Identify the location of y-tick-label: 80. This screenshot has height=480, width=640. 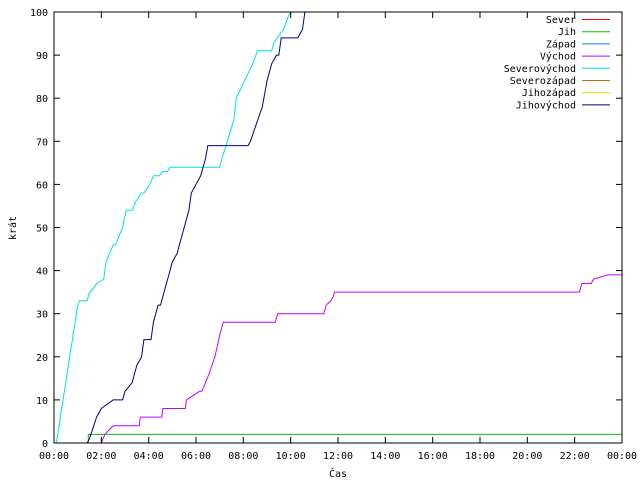
(42, 99).